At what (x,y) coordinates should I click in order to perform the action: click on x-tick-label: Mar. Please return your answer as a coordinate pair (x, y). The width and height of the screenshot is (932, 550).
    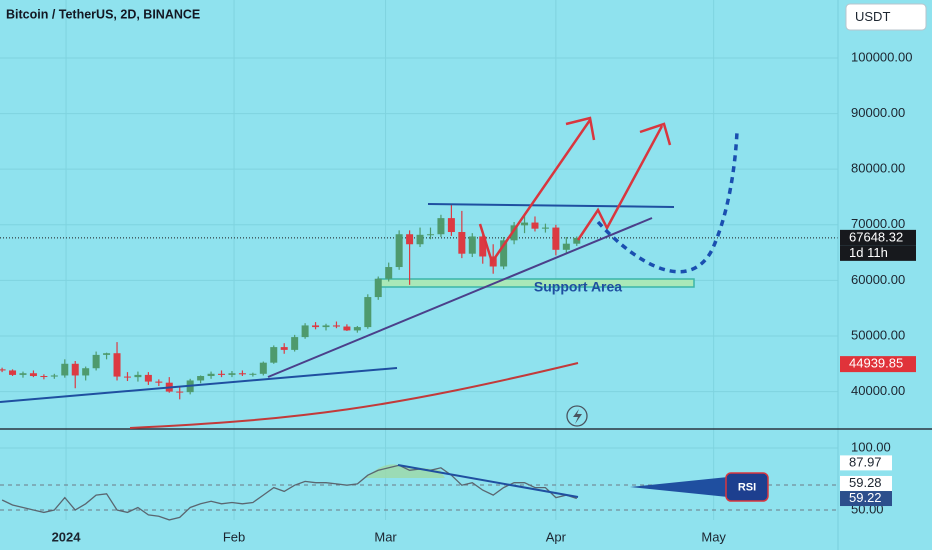
    Looking at the image, I should click on (385, 536).